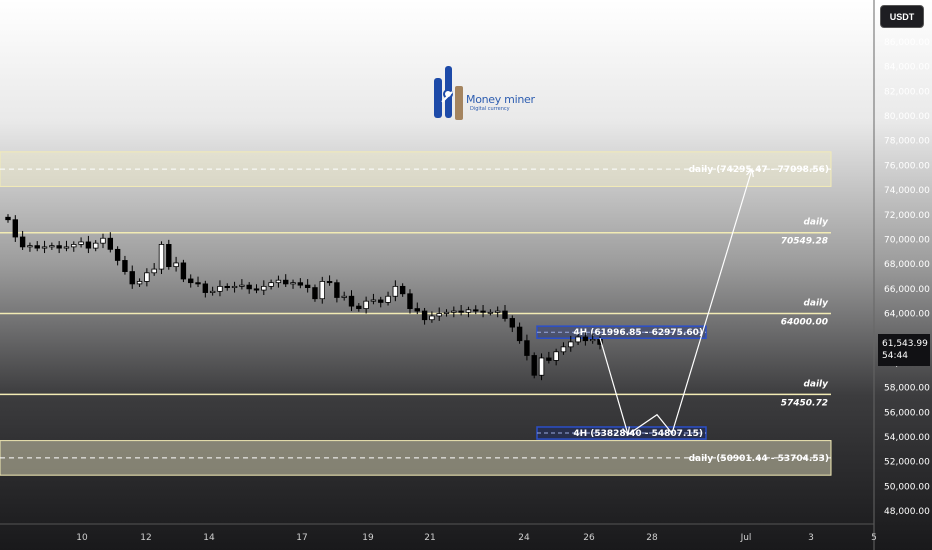  I want to click on level-value-label: 64000.00, so click(804, 323).